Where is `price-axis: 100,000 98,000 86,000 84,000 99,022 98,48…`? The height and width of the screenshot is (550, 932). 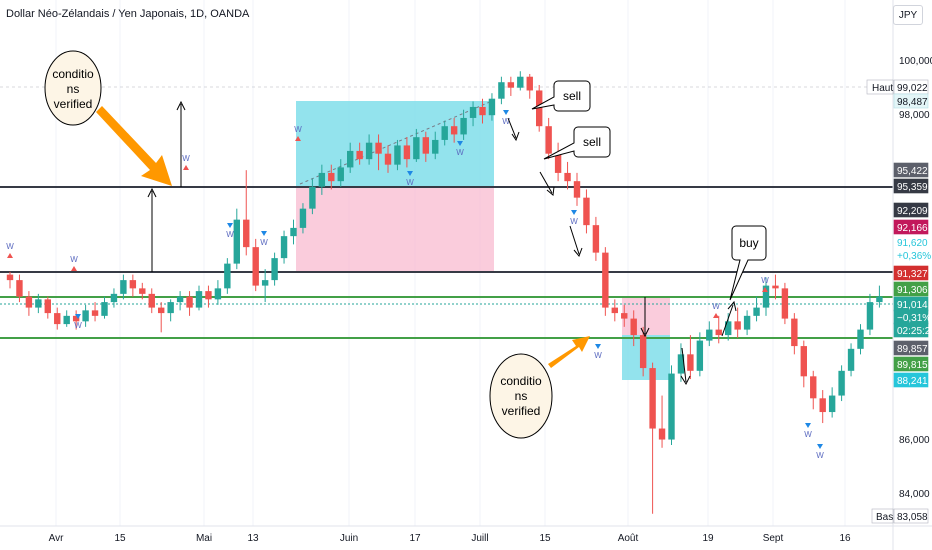
price-axis: 100,000 98,000 86,000 84,000 99,022 98,48… is located at coordinates (899, 275).